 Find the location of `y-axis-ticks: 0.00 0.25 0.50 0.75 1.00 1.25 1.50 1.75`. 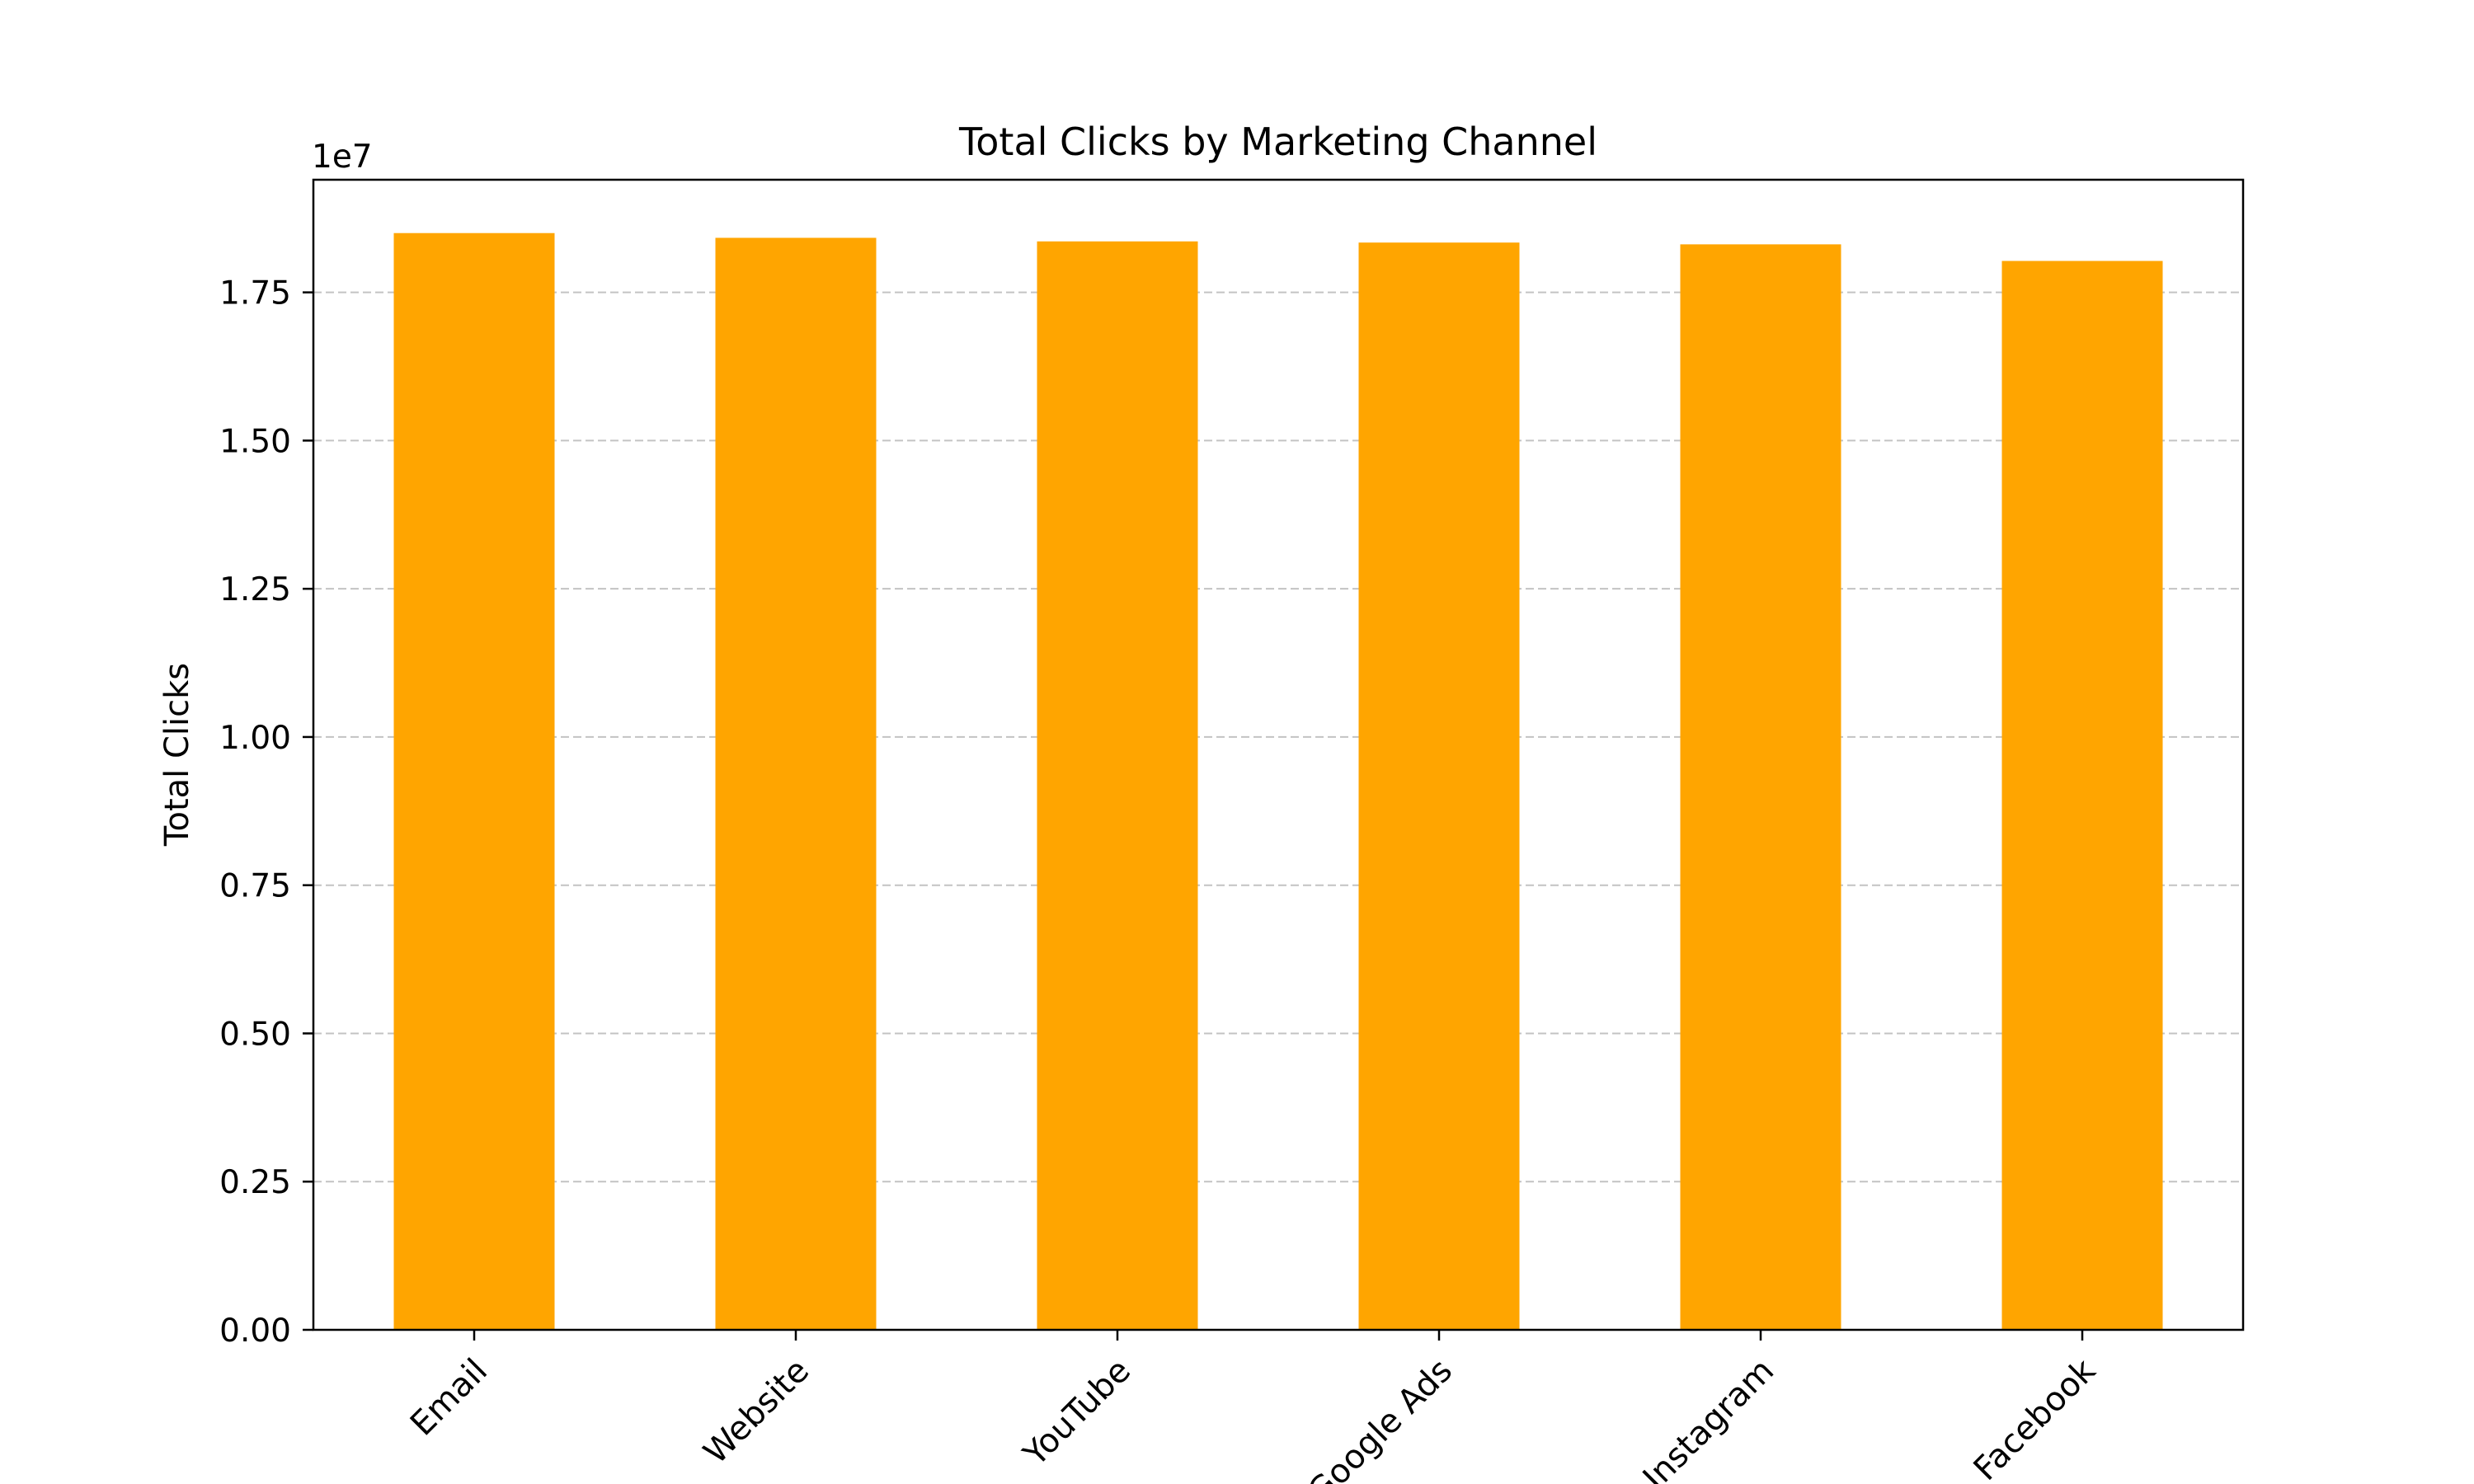

y-axis-ticks: 0.00 0.25 0.50 0.75 1.00 1.25 1.50 1.75 is located at coordinates (266, 812).